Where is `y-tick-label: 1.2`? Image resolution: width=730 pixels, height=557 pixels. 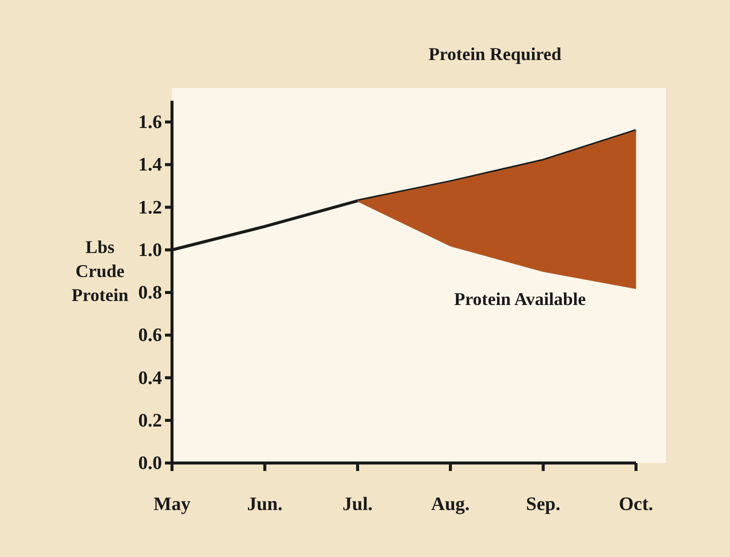 y-tick-label: 1.2 is located at coordinates (150, 207).